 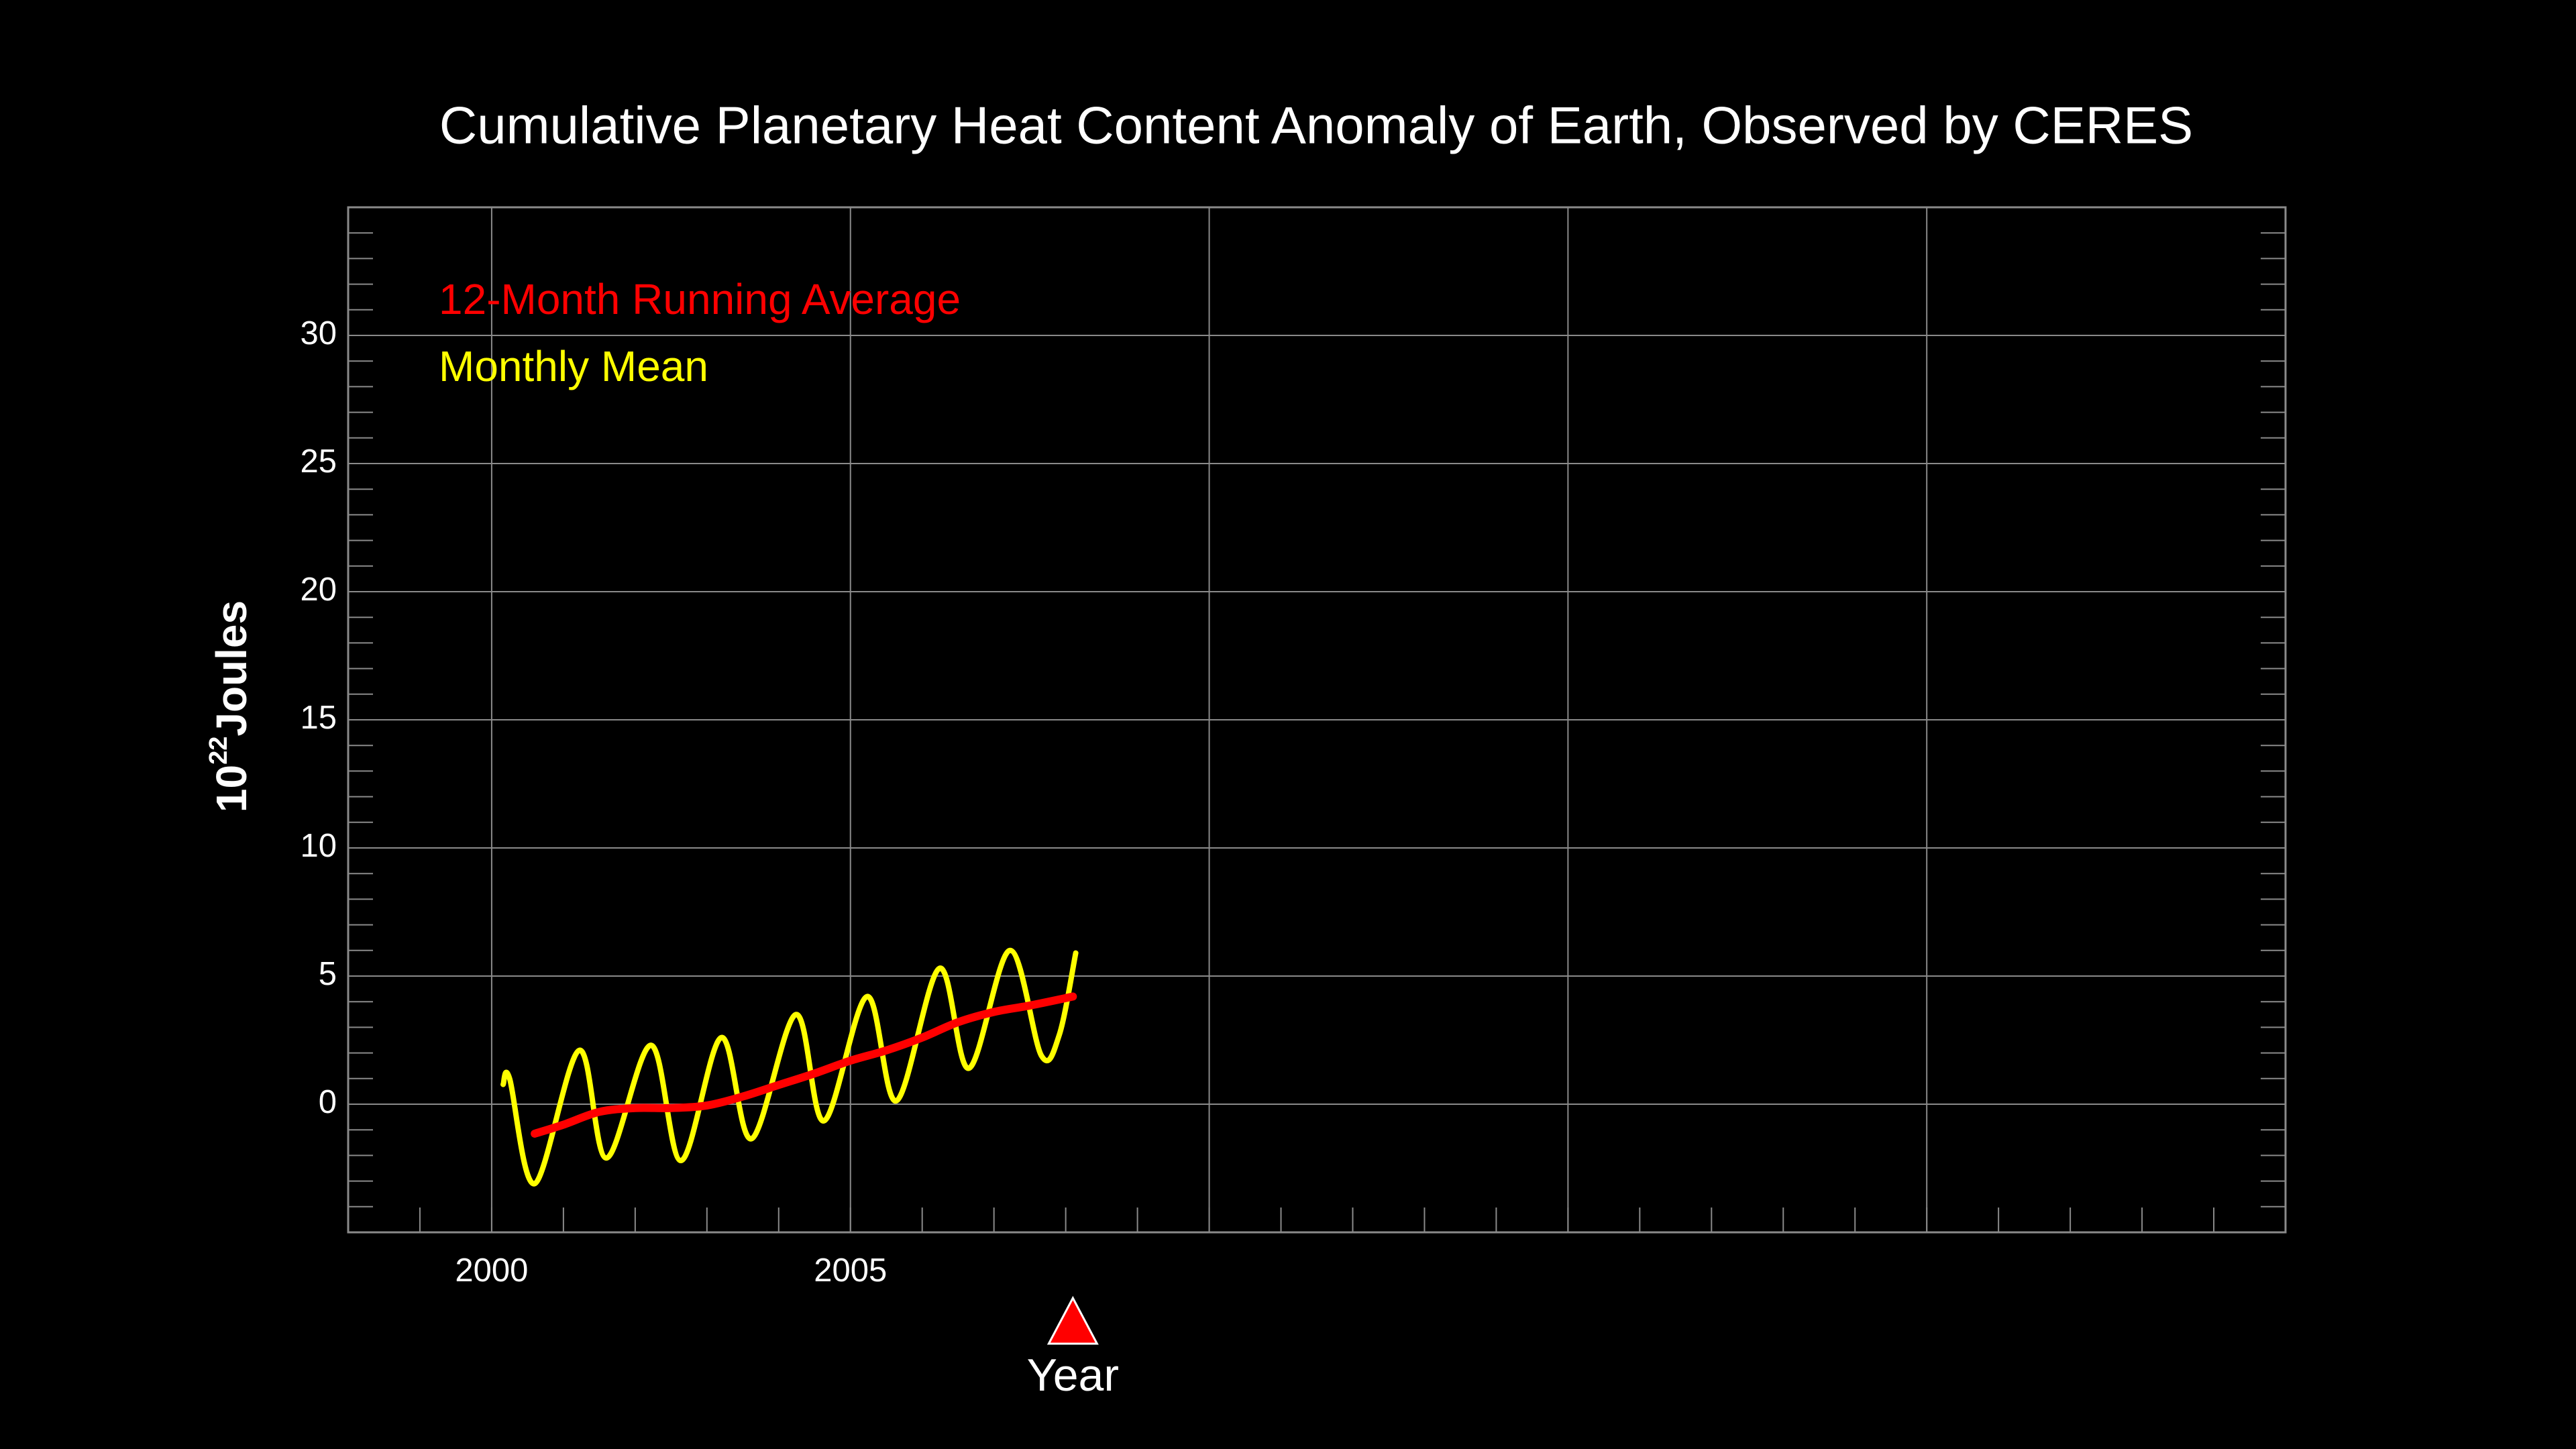 What do you see at coordinates (491, 1270) in the screenshot?
I see `x-tick-label: 2000` at bounding box center [491, 1270].